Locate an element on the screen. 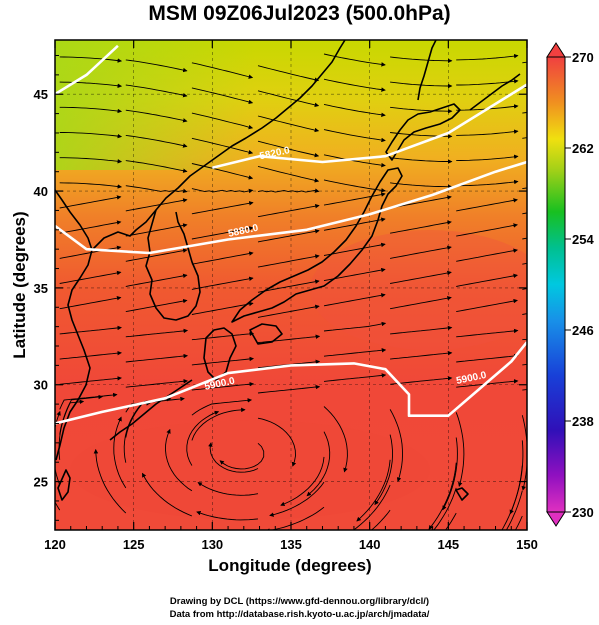  coast-honshu is located at coordinates (317, 245).